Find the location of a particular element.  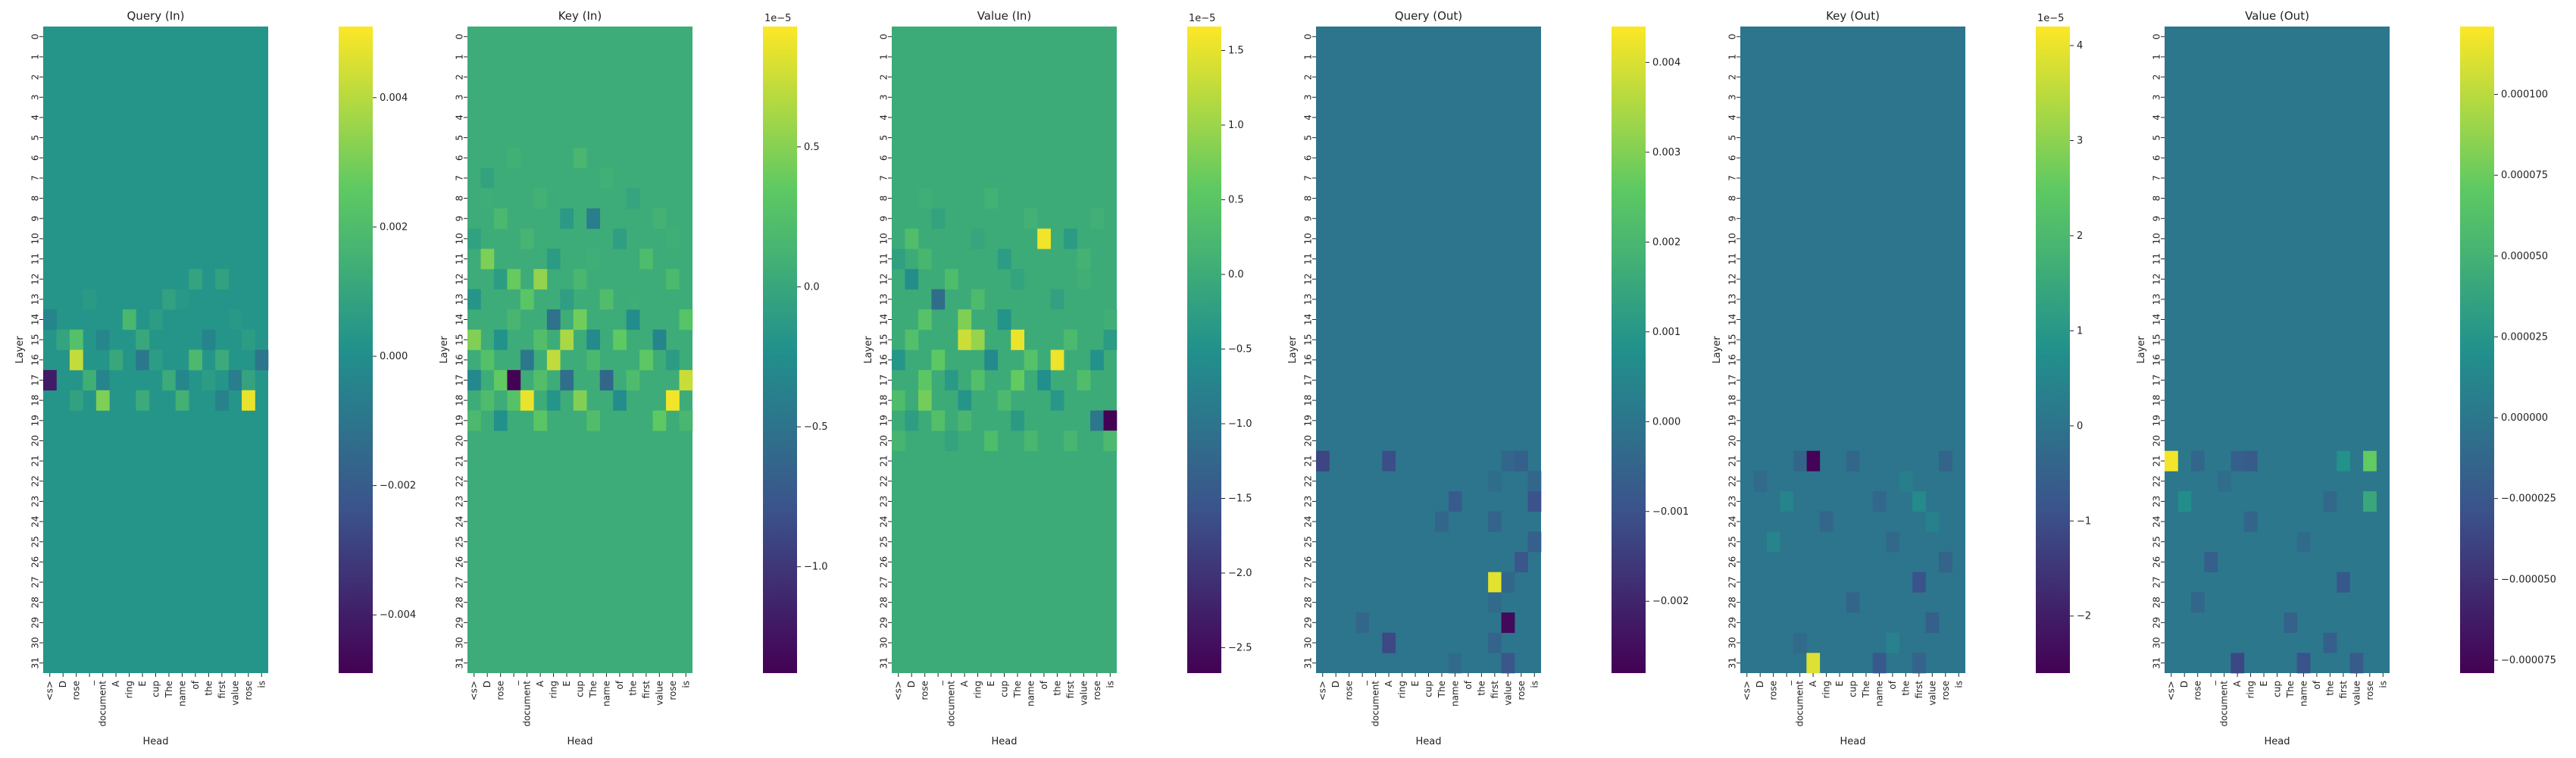

x-tick-label: name is located at coordinates (2303, 693).